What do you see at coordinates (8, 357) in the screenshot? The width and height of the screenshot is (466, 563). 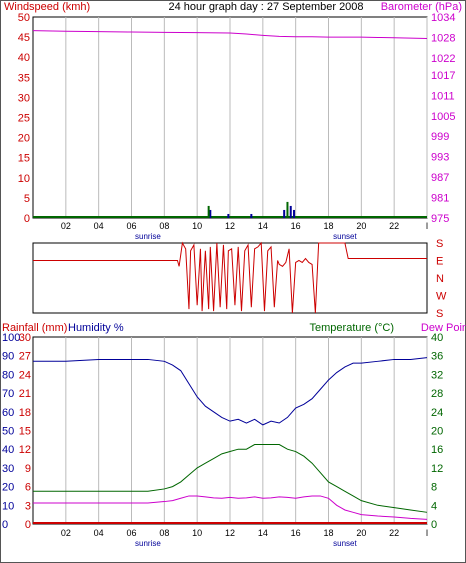 I see `y-tick-label-humidity: 90` at bounding box center [8, 357].